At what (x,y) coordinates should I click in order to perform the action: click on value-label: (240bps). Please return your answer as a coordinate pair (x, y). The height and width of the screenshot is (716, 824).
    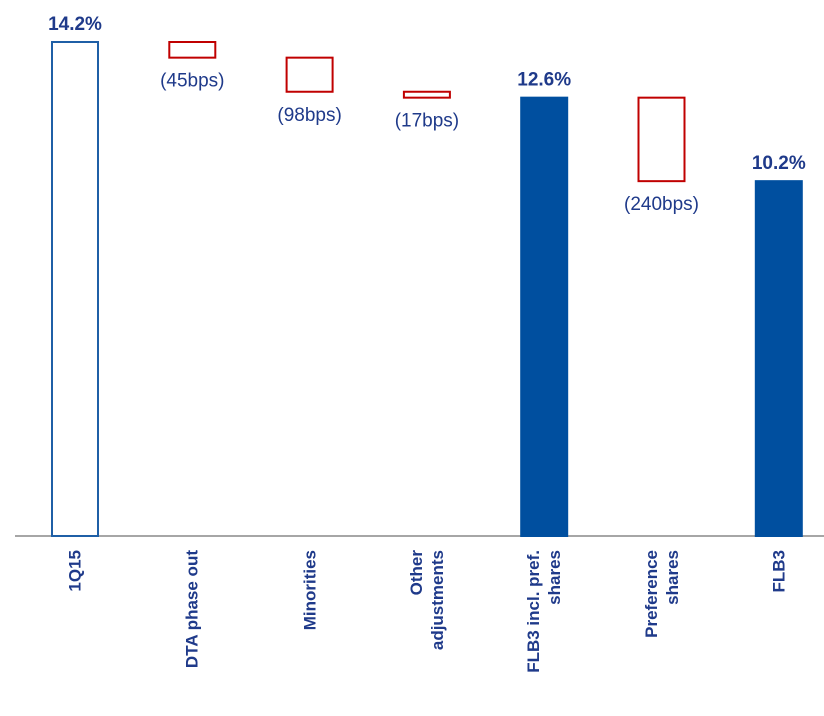
    Looking at the image, I should click on (661, 204).